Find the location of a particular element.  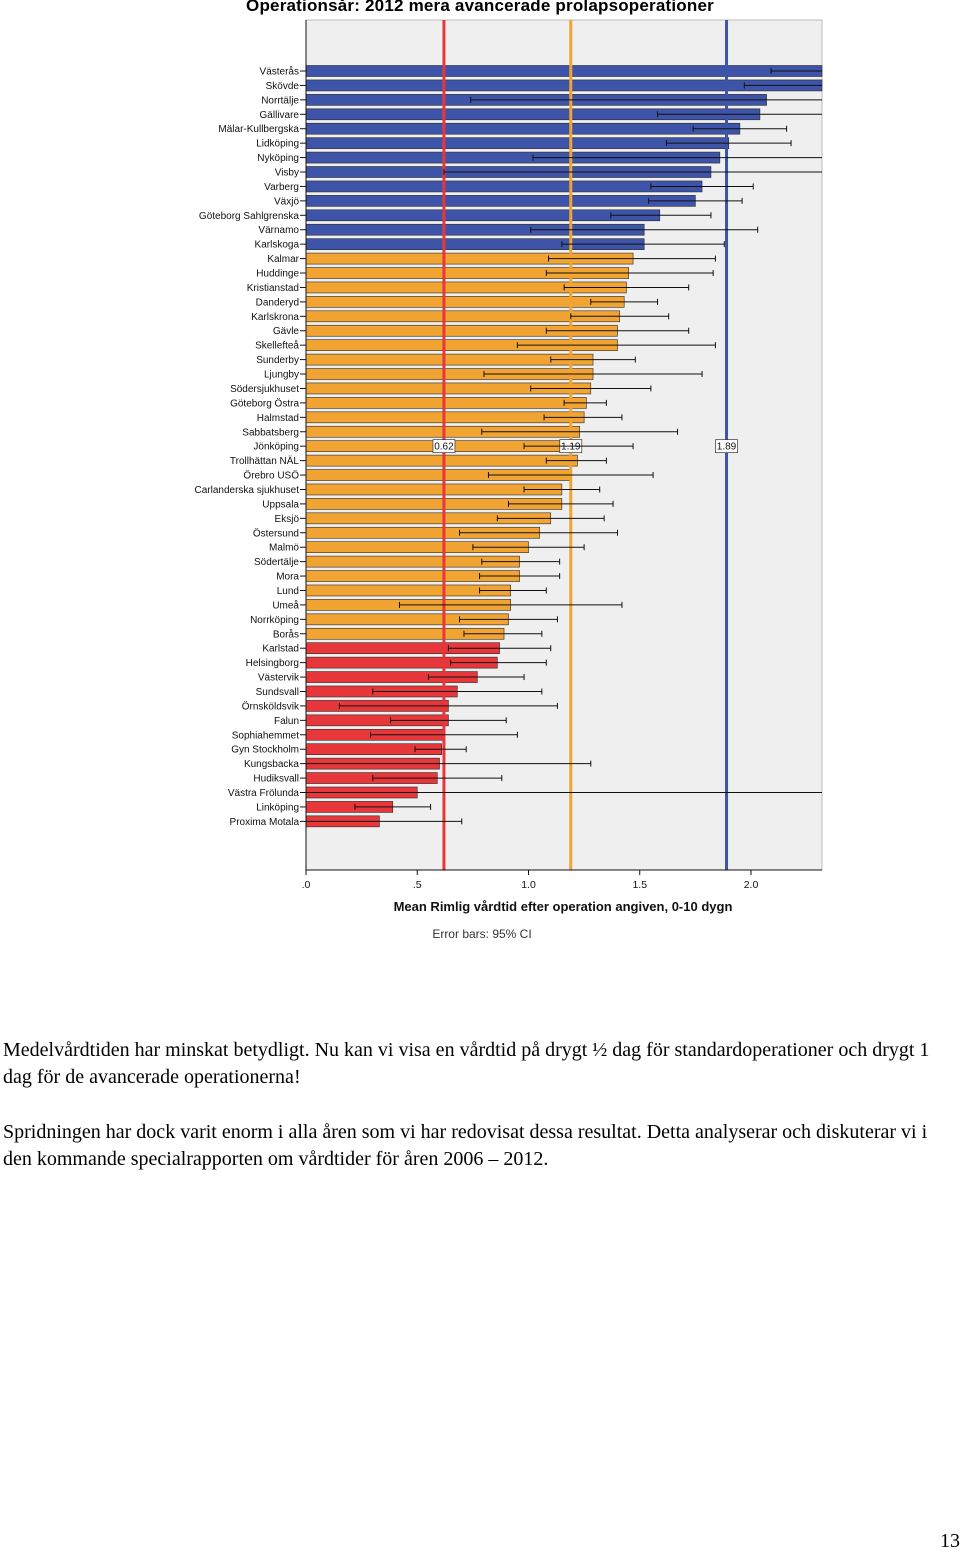

category-label-38: Norrköping is located at coordinates (274, 620).